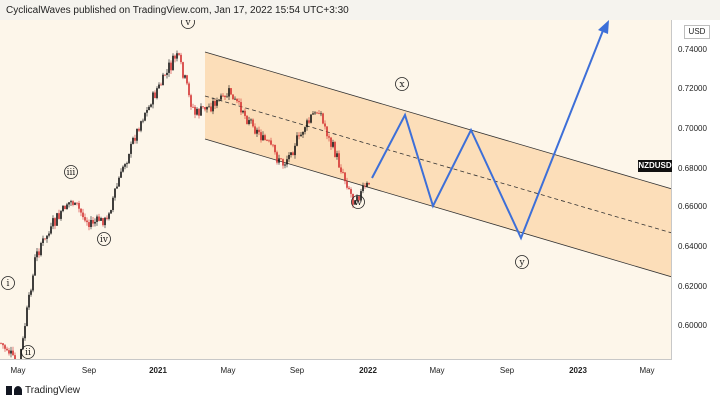 Image resolution: width=720 pixels, height=405 pixels. What do you see at coordinates (104, 239) in the screenshot?
I see `wave-label-iv: iv` at bounding box center [104, 239].